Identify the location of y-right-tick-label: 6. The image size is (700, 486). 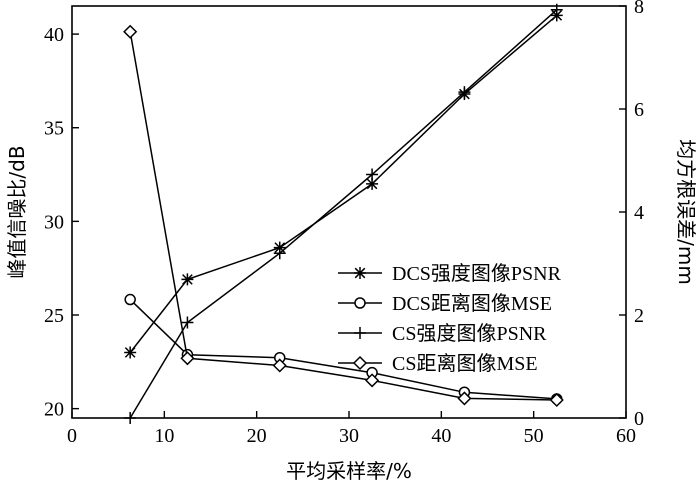
(639, 110).